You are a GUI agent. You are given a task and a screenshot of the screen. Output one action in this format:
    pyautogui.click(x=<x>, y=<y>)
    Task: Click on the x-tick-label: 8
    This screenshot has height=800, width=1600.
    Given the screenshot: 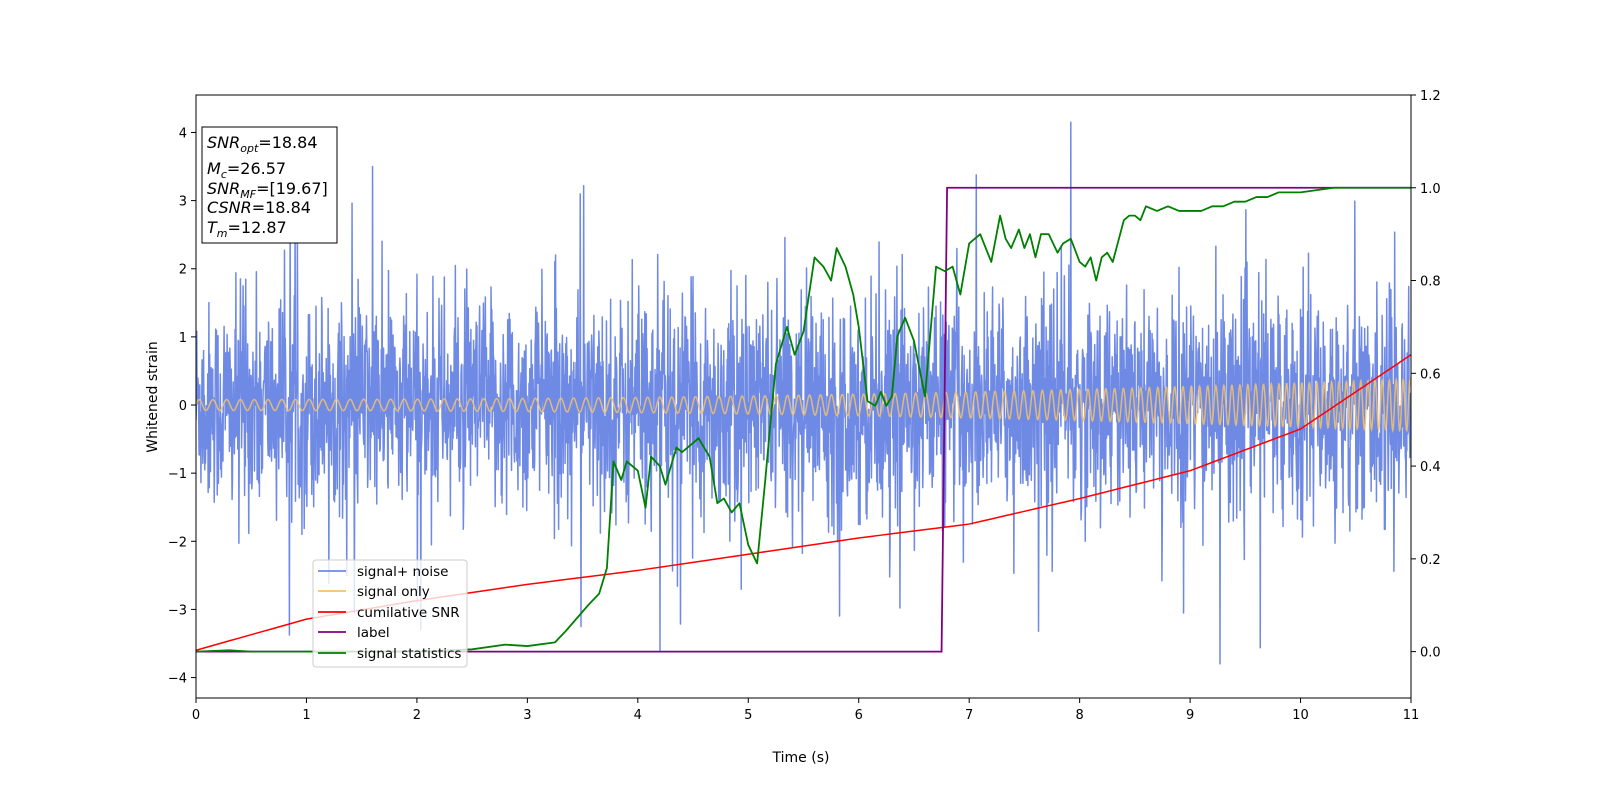 What is the action you would take?
    pyautogui.click(x=1079, y=715)
    